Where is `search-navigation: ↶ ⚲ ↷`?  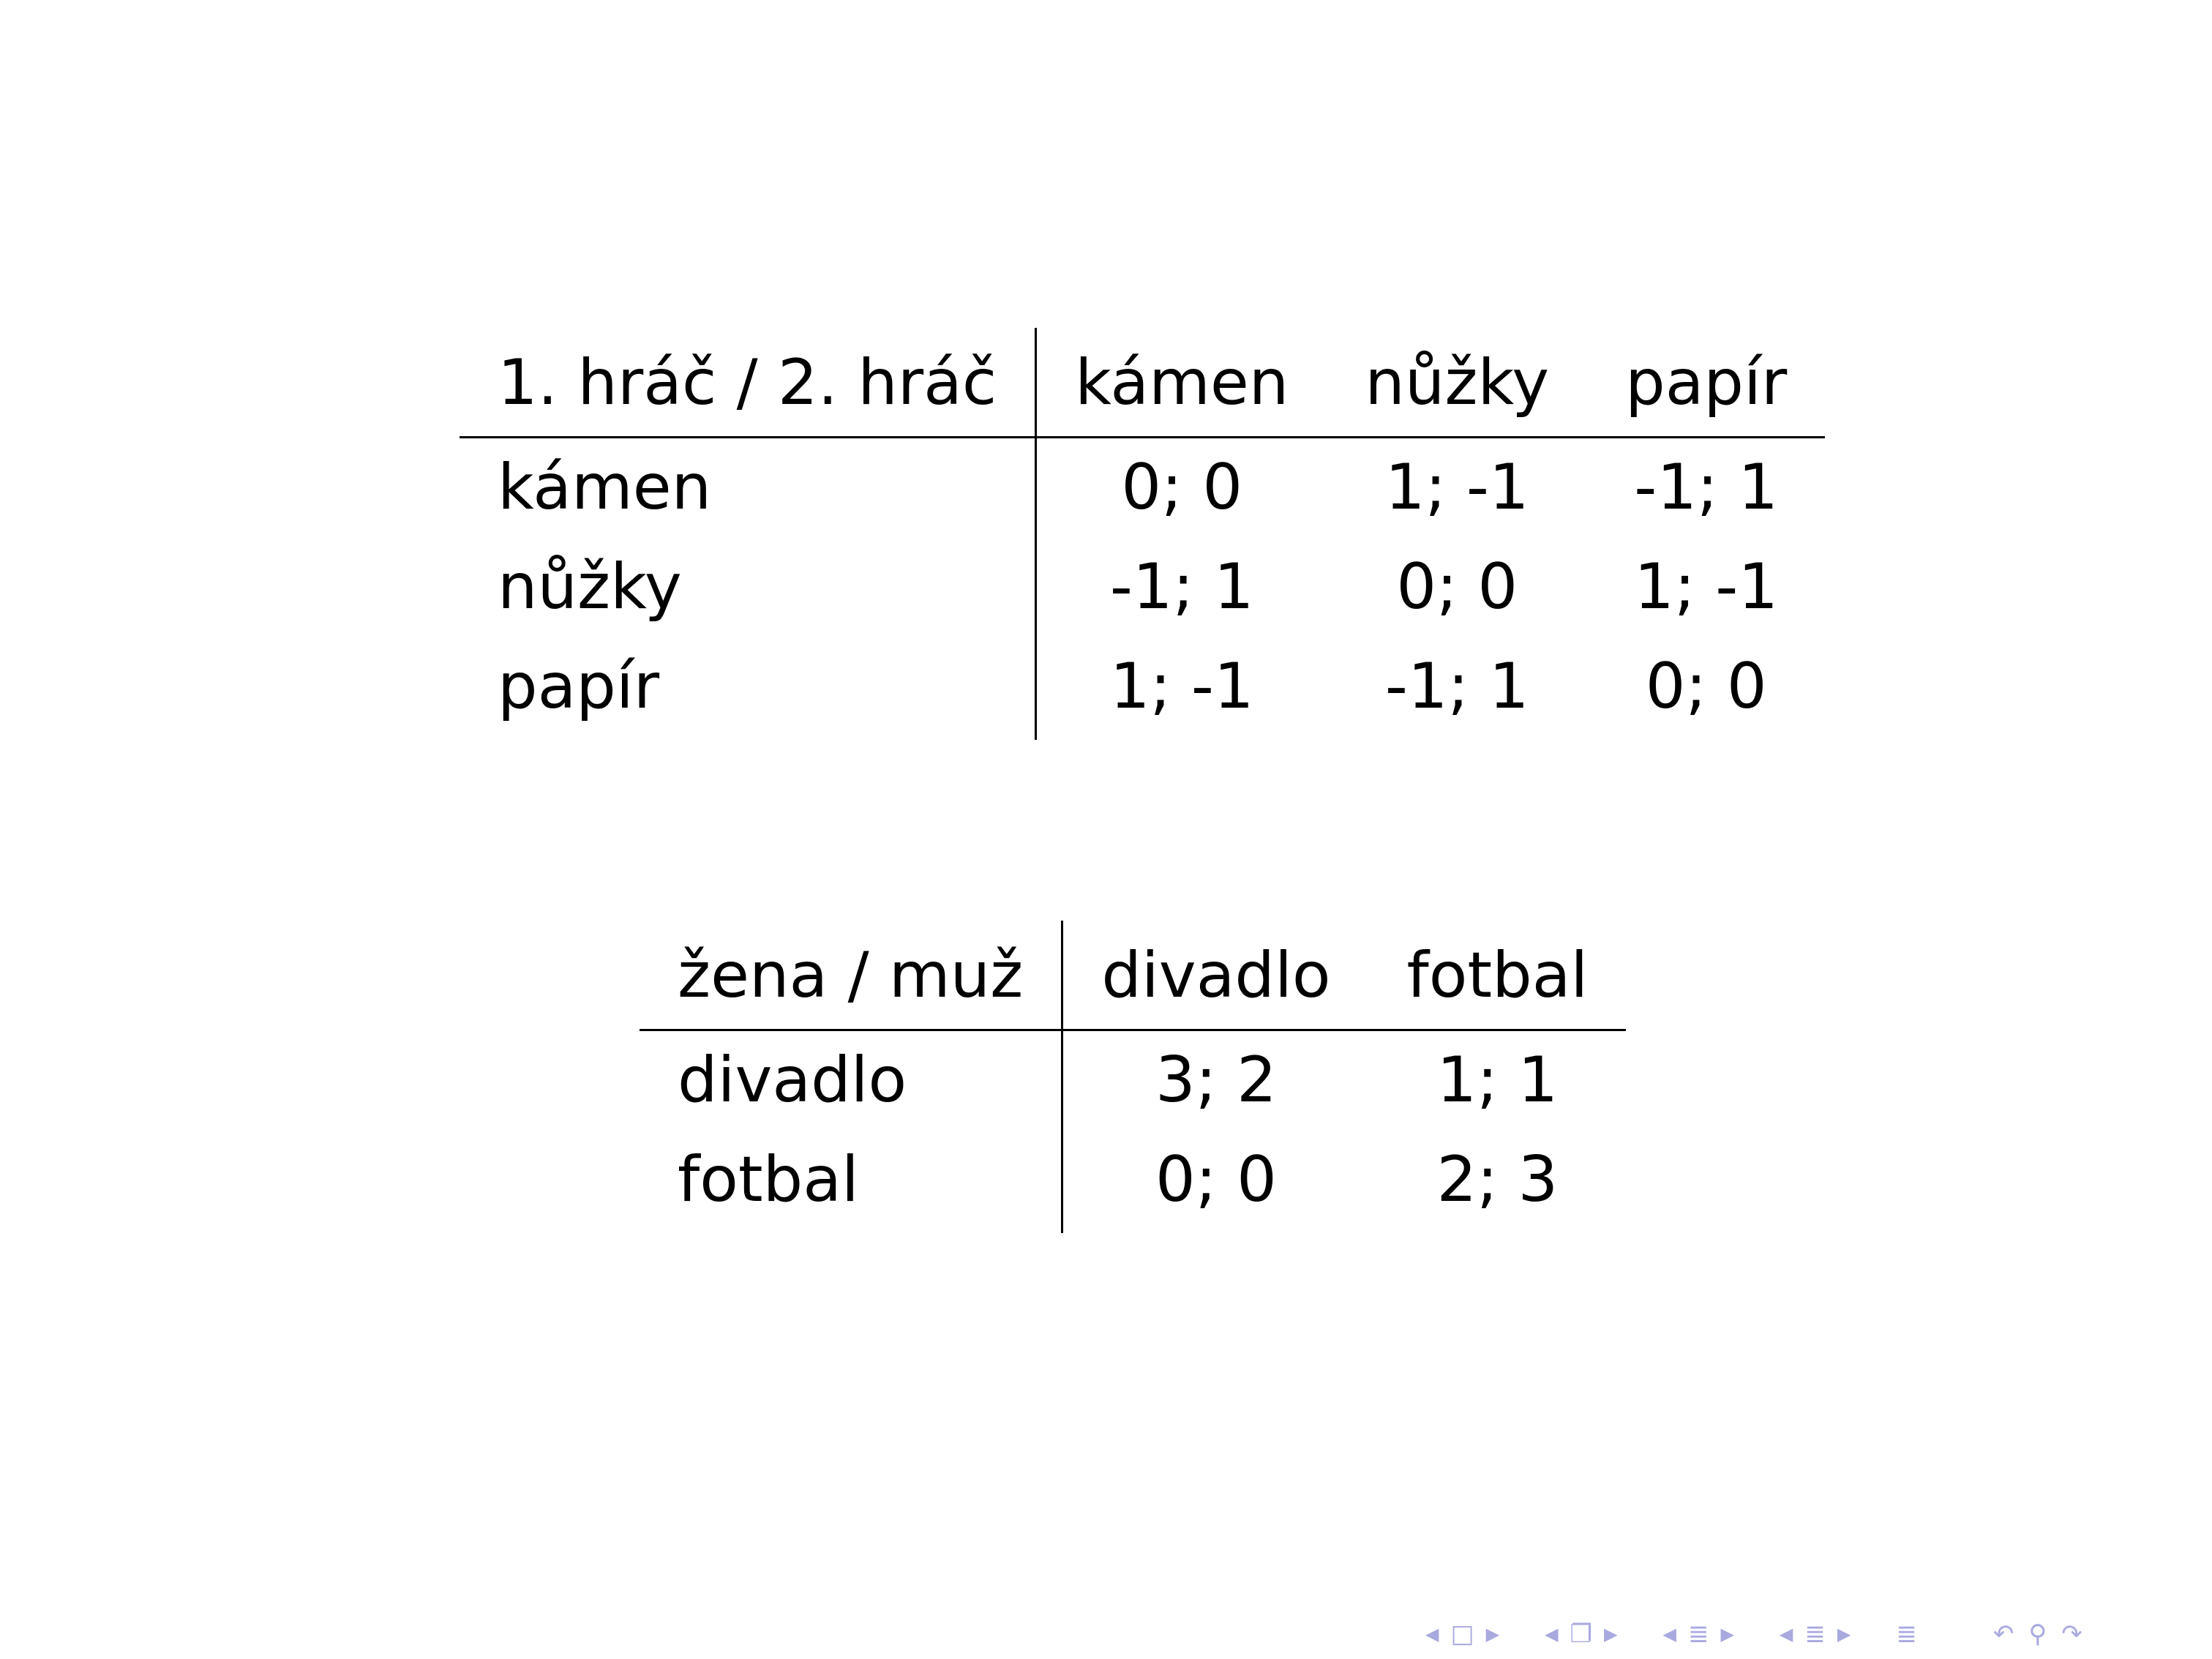
search-navigation: ↶ ⚲ ↷ is located at coordinates (2038, 1634).